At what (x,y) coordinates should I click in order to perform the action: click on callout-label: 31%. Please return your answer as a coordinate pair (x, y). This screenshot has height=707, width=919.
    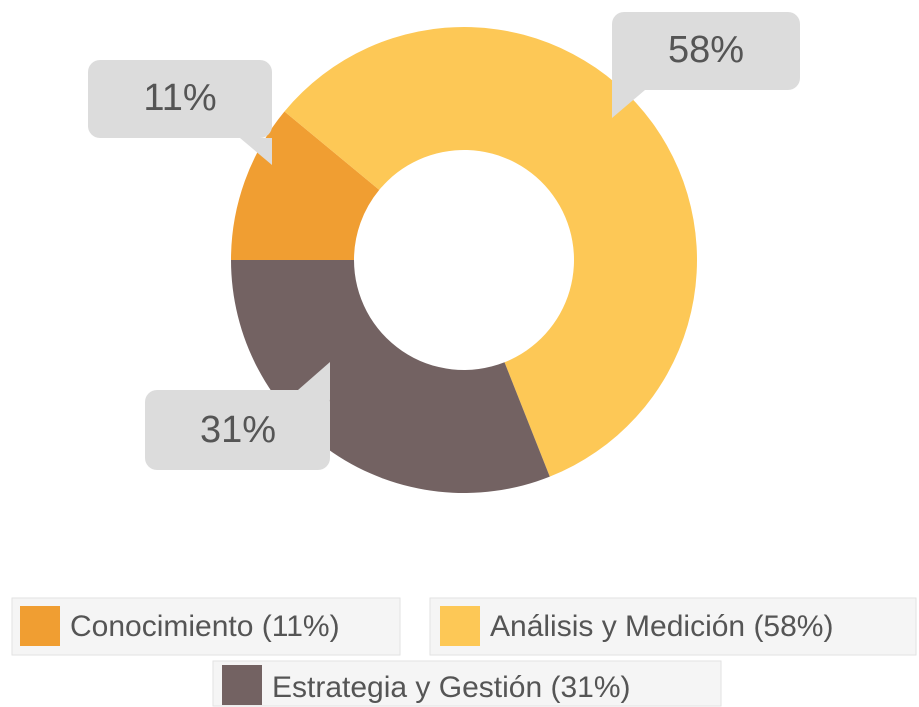
    Looking at the image, I should click on (238, 430).